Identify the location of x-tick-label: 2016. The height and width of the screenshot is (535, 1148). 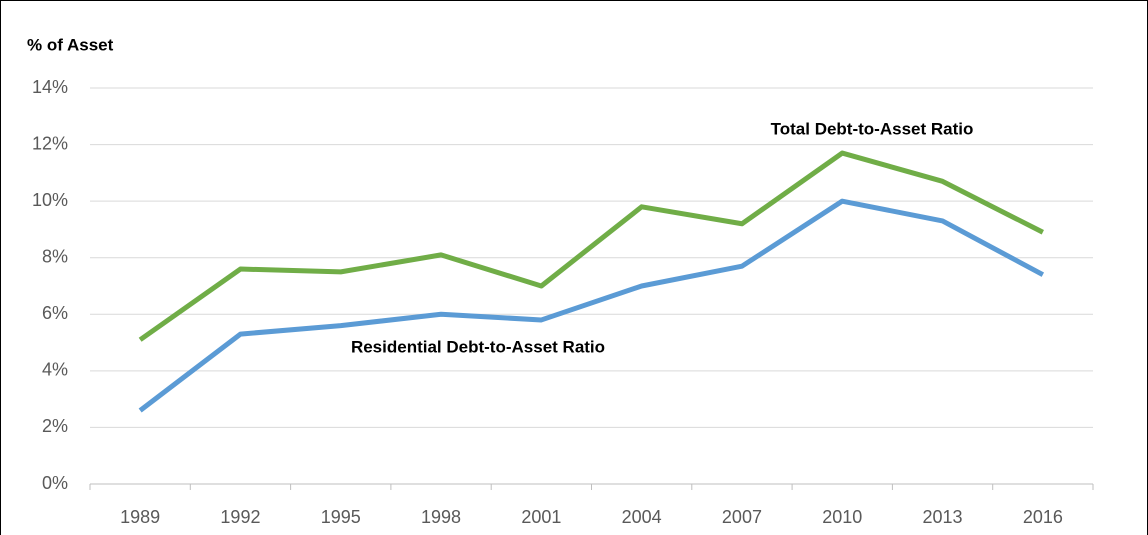
(1043, 517).